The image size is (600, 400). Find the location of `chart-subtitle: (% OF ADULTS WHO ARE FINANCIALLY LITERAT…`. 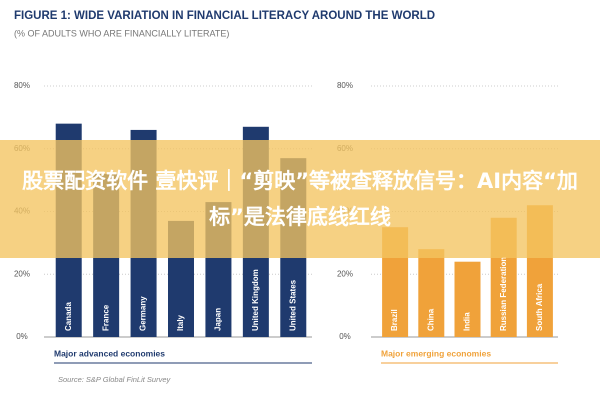

chart-subtitle: (% OF ADULTS WHO ARE FINANCIALLY LITERAT… is located at coordinates (121, 33).